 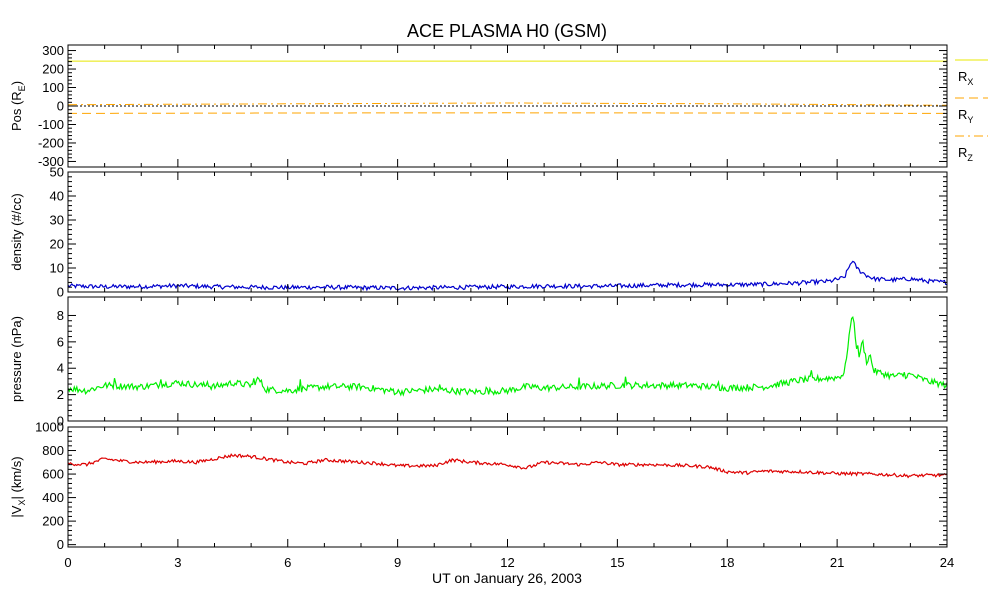 I want to click on chart-title: ACE PLASMA H0 (GSM), so click(x=507, y=31).